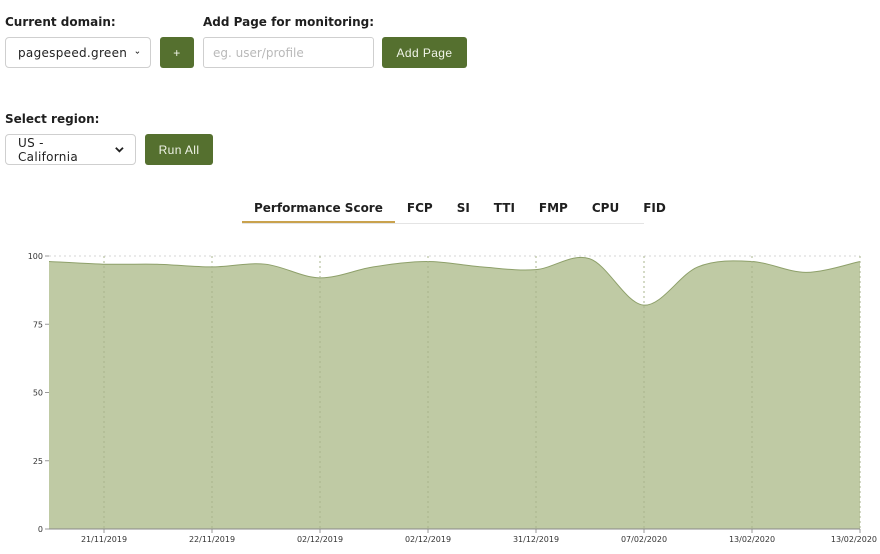 Image resolution: width=880 pixels, height=554 pixels. What do you see at coordinates (38, 393) in the screenshot?
I see `y-tick-label: 50` at bounding box center [38, 393].